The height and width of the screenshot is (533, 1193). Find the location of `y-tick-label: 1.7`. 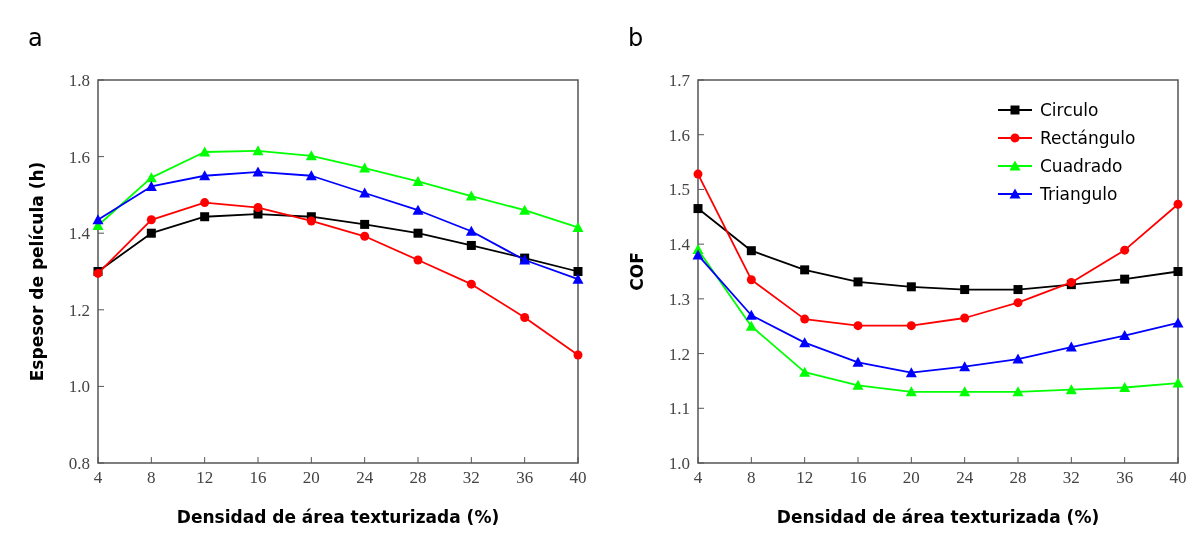

y-tick-label: 1.7 is located at coordinates (679, 80).